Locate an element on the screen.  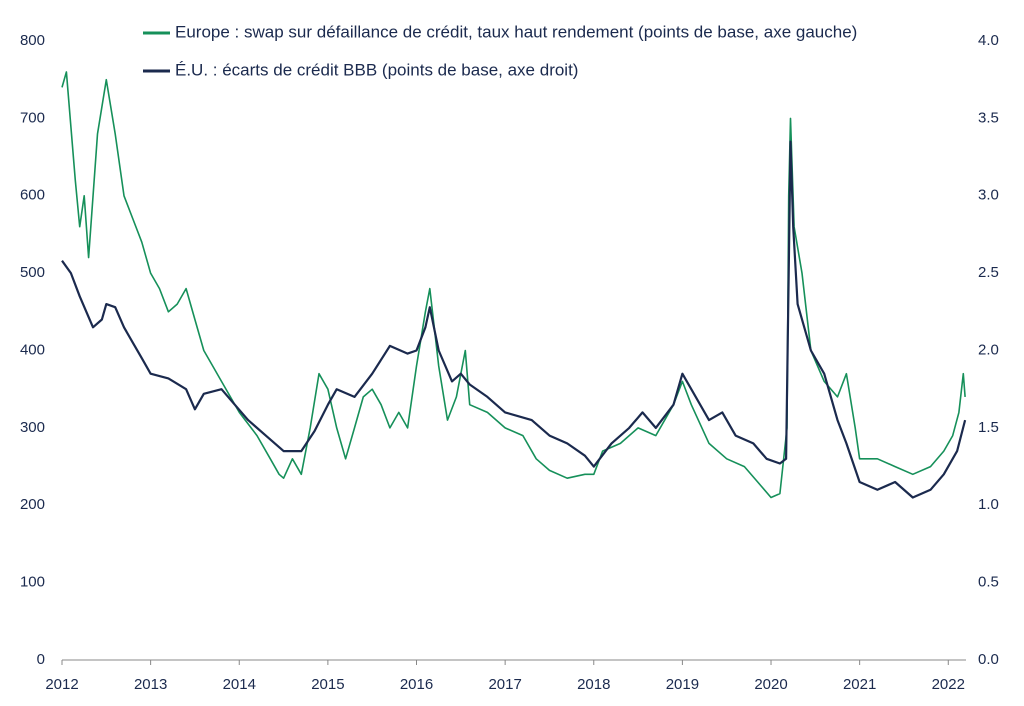
y-tick-label: 300 is located at coordinates (32, 427).